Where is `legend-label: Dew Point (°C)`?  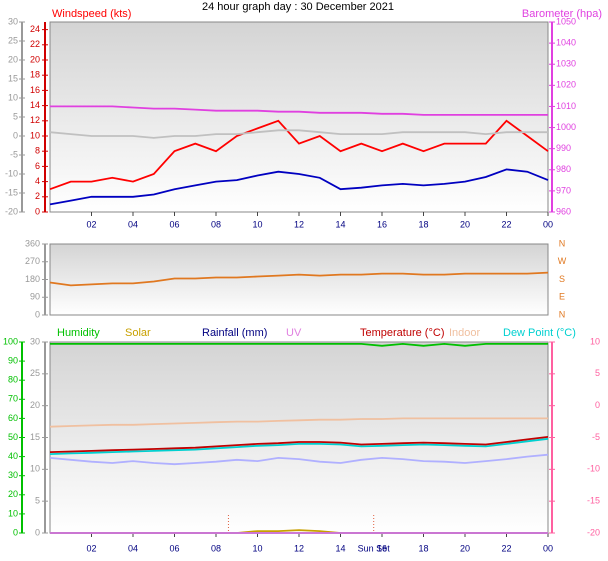
legend-label: Dew Point (°C) is located at coordinates (539, 333).